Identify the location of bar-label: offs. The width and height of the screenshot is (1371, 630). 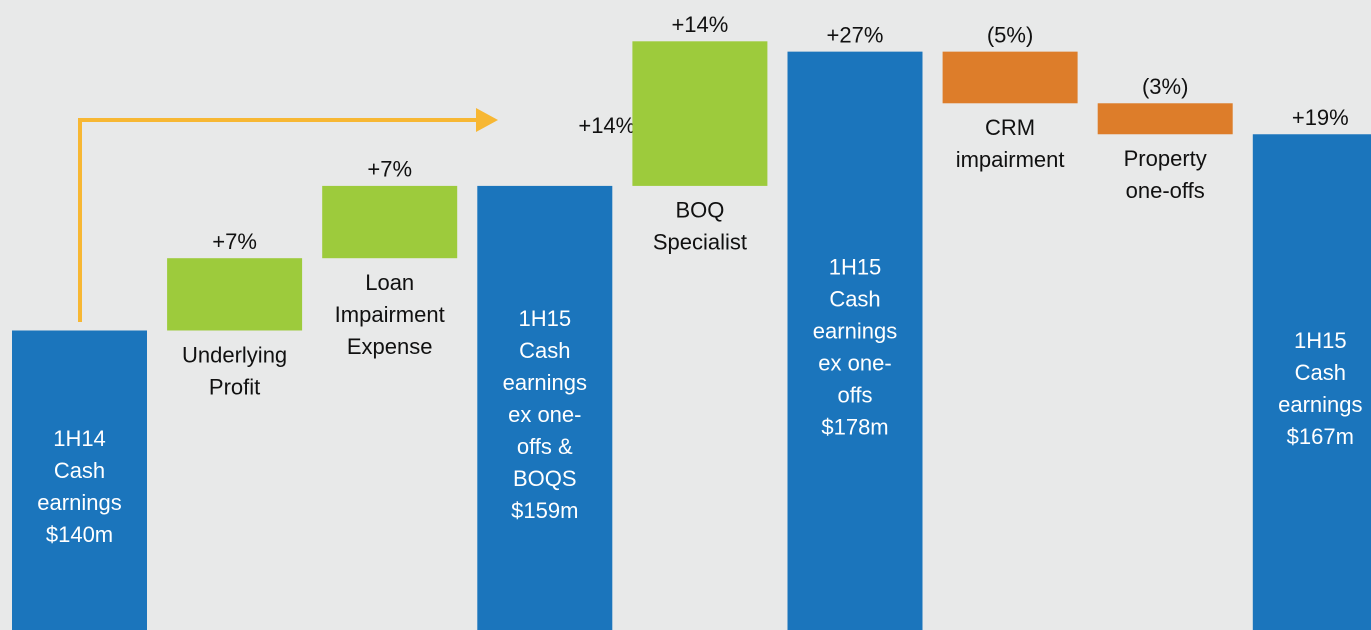
(854, 395).